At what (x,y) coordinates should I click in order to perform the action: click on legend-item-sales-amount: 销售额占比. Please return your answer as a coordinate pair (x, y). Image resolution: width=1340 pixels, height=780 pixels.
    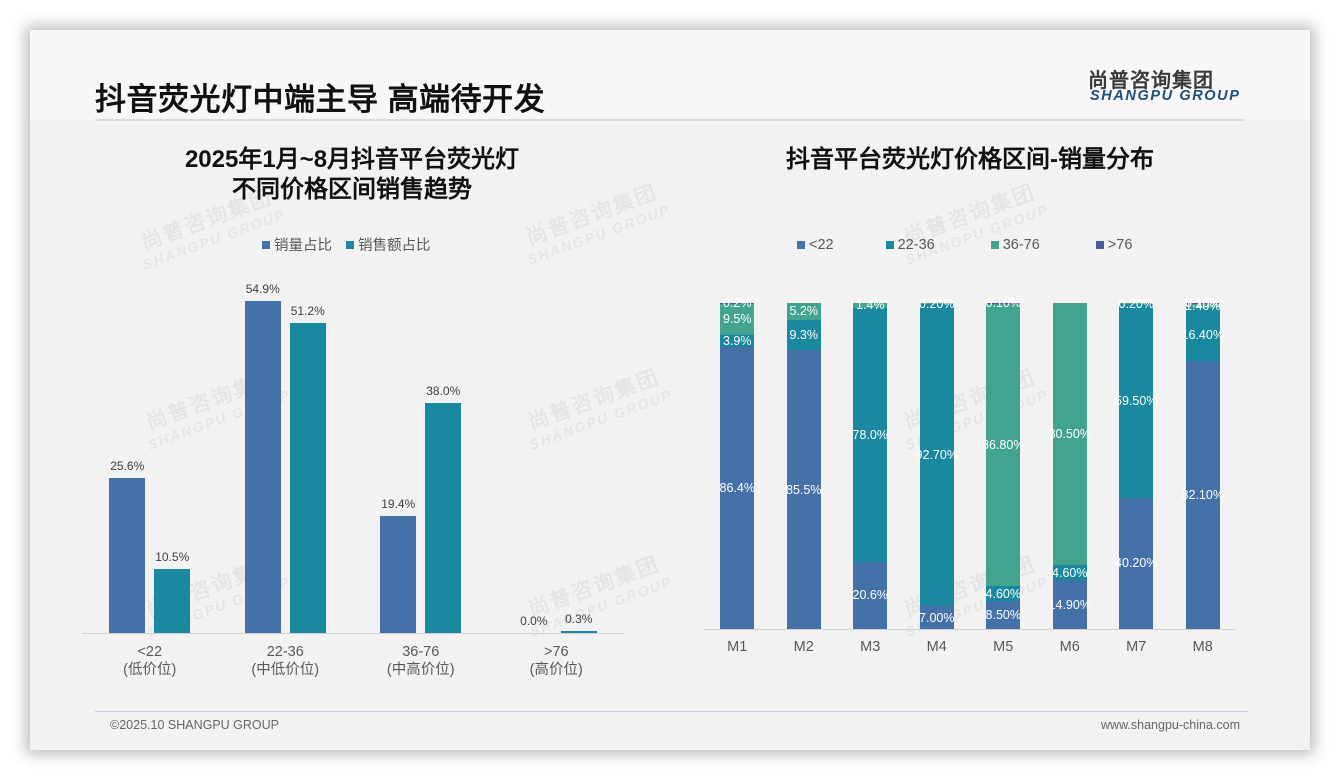
    Looking at the image, I should click on (388, 244).